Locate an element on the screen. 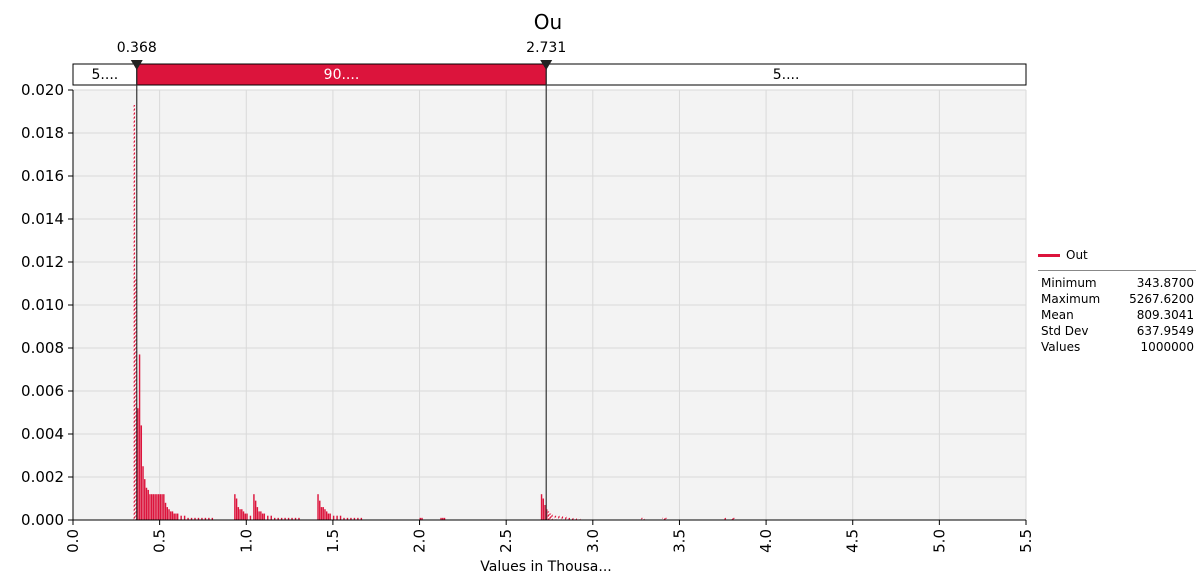  x-tick-label: 3.5 is located at coordinates (679, 541).